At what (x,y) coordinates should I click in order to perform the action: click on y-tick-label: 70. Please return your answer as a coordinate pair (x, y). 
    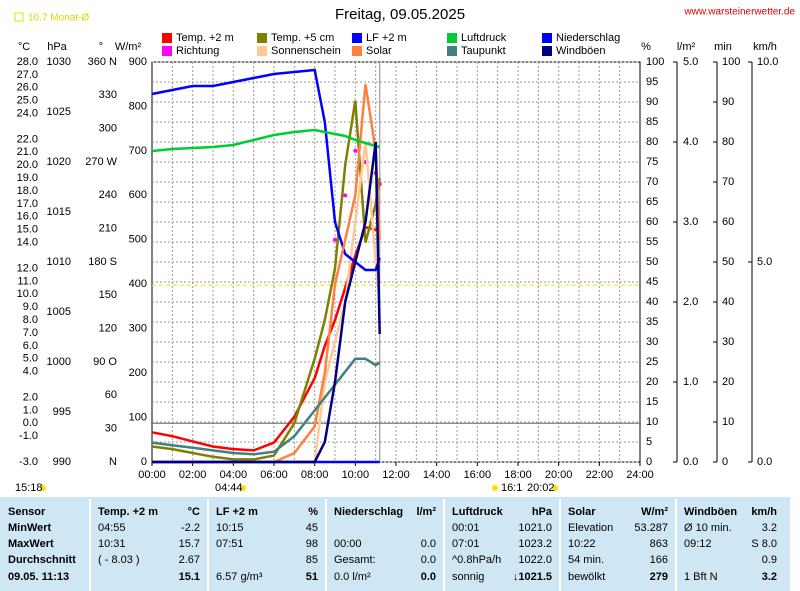
    Looking at the image, I should click on (652, 182).